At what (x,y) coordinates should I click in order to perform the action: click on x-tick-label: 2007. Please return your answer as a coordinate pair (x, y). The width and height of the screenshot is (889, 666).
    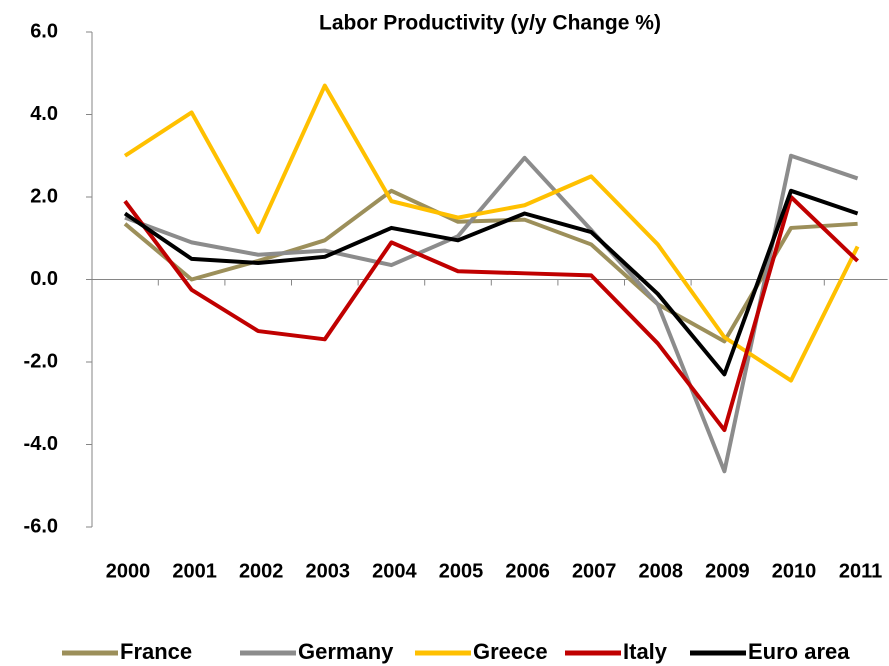
    Looking at the image, I should click on (594, 571).